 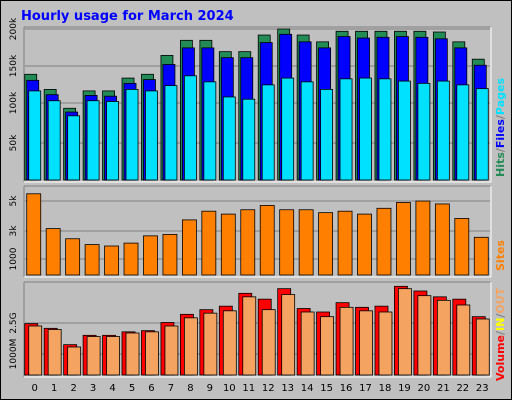 I want to click on x-tick-label: 15, so click(x=326, y=388).